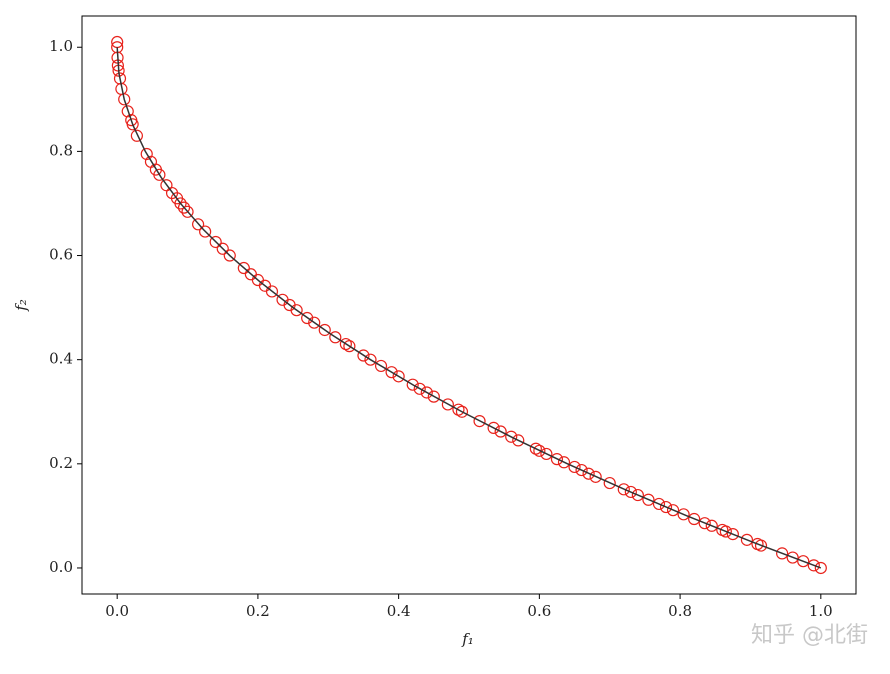 The image size is (890, 674). I want to click on y-tick-label: 0.2, so click(61, 463).